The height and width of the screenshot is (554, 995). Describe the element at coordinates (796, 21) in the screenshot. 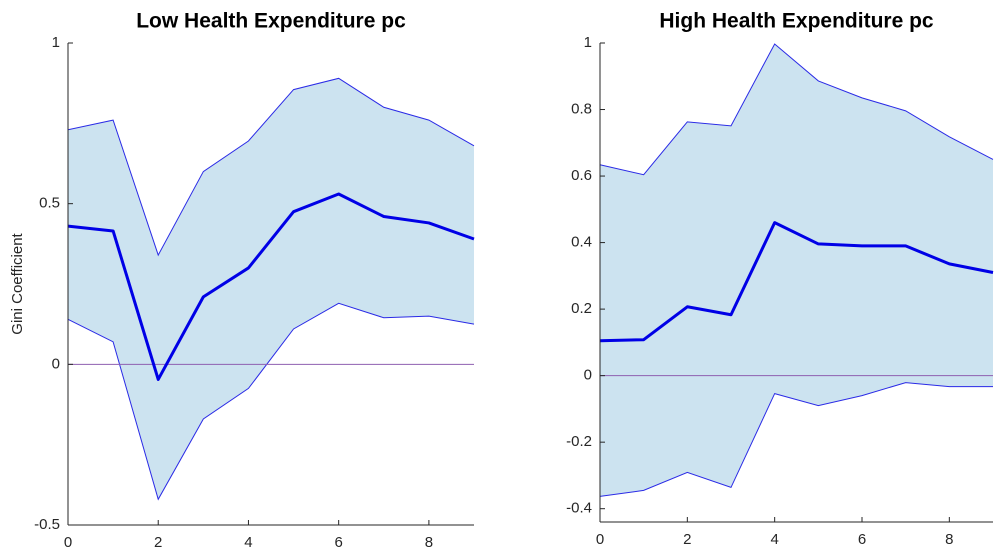

I see `chart-title: High Health Expenditure pc` at that location.